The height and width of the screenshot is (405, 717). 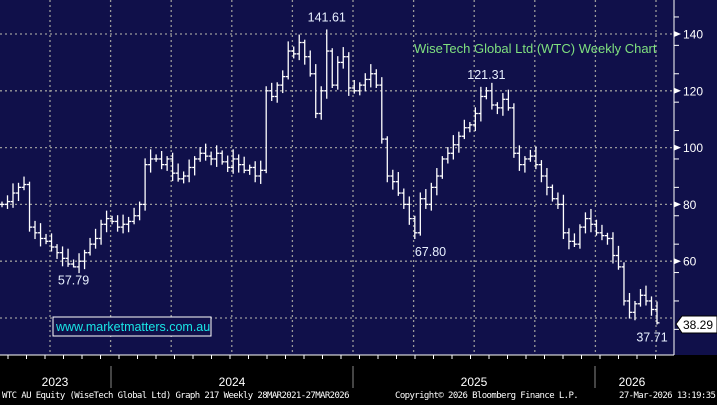 I want to click on watermark-link: www.marketmatters.com.au, so click(x=132, y=327).